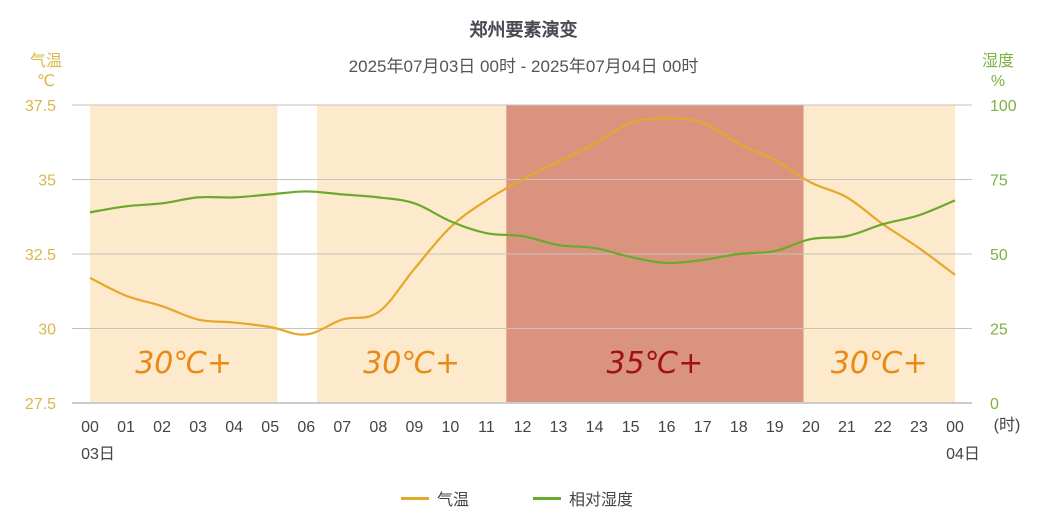 The width and height of the screenshot is (1047, 528). I want to click on right-axis-tick: 50, so click(999, 255).